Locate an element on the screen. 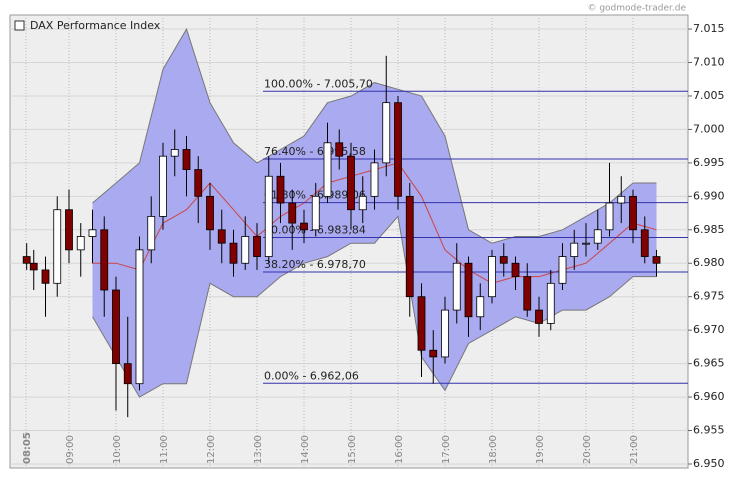 This screenshot has height=481, width=730. y-tick-label: 6.985 is located at coordinates (709, 229).